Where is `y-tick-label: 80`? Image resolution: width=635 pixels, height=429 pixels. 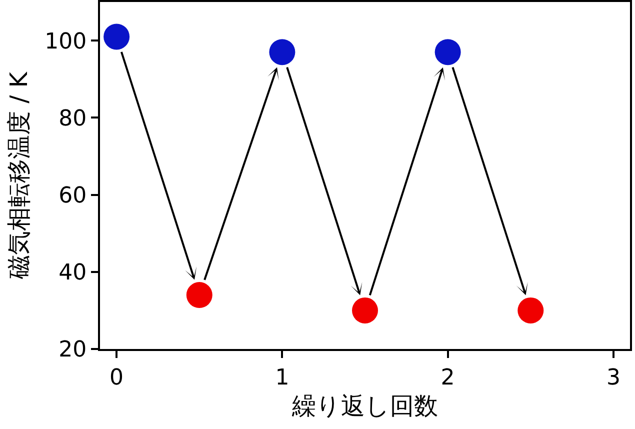 y-tick-label: 80 is located at coordinates (72, 119).